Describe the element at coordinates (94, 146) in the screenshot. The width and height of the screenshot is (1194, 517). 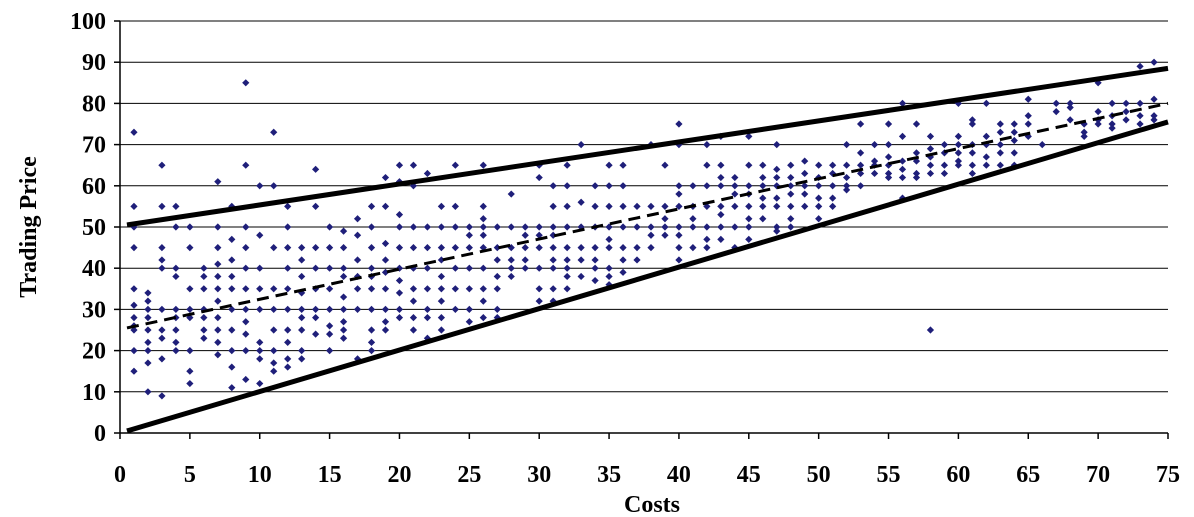
I see `y-tick-label: 70` at that location.